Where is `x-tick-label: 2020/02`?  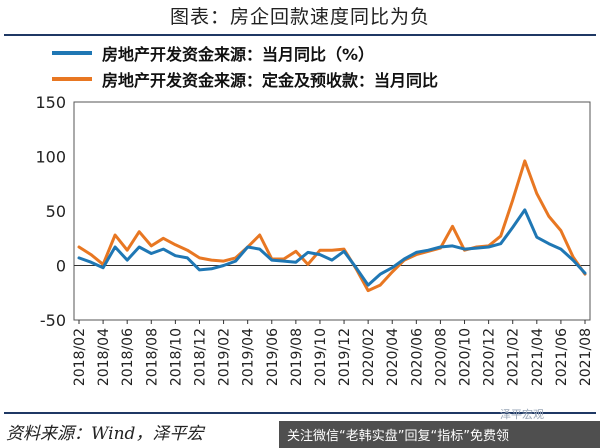
x-tick-label: 2020/02 is located at coordinates (369, 357).